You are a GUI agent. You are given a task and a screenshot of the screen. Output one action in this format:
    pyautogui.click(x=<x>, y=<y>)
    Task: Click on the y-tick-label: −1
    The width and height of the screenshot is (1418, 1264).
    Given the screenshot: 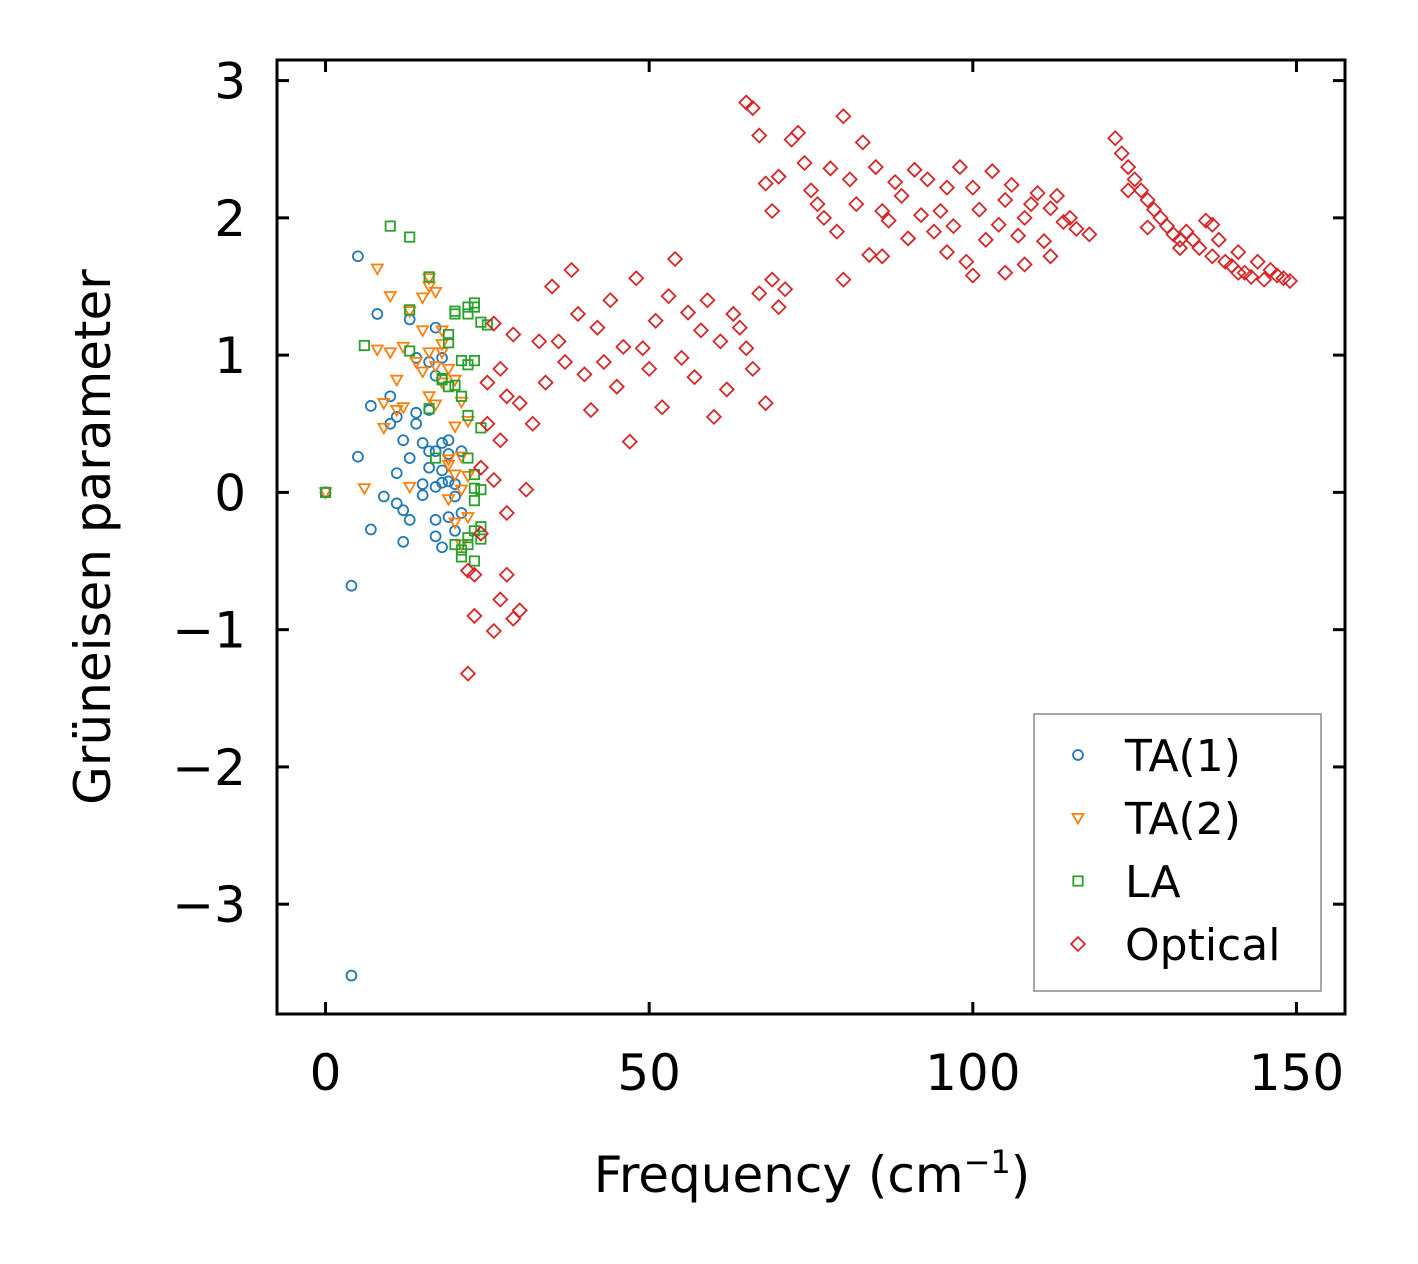 What is the action you would take?
    pyautogui.click(x=209, y=631)
    